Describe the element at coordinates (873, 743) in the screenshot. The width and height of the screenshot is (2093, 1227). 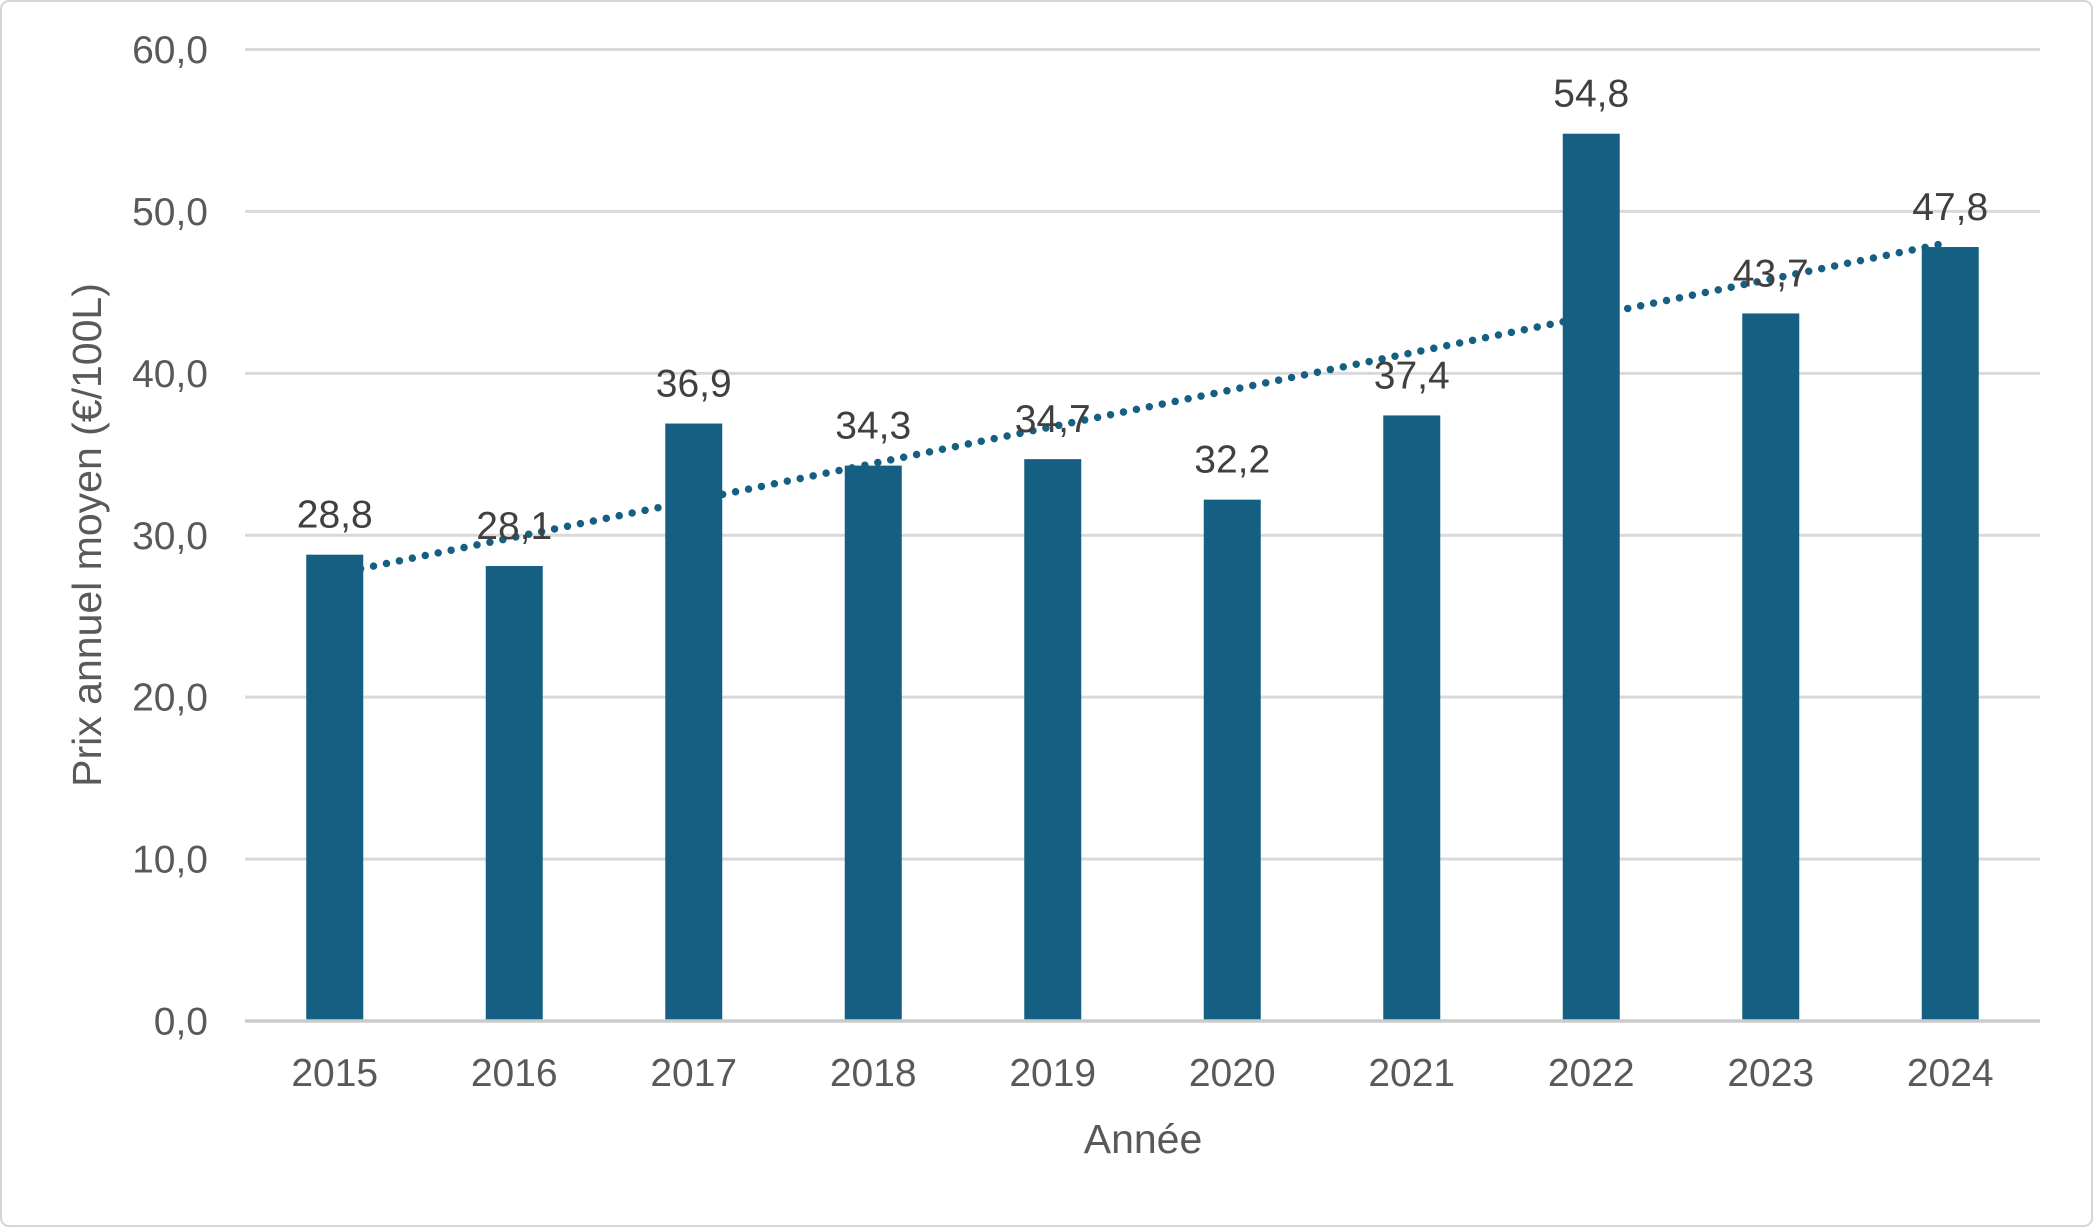
I see `bar-2018` at that location.